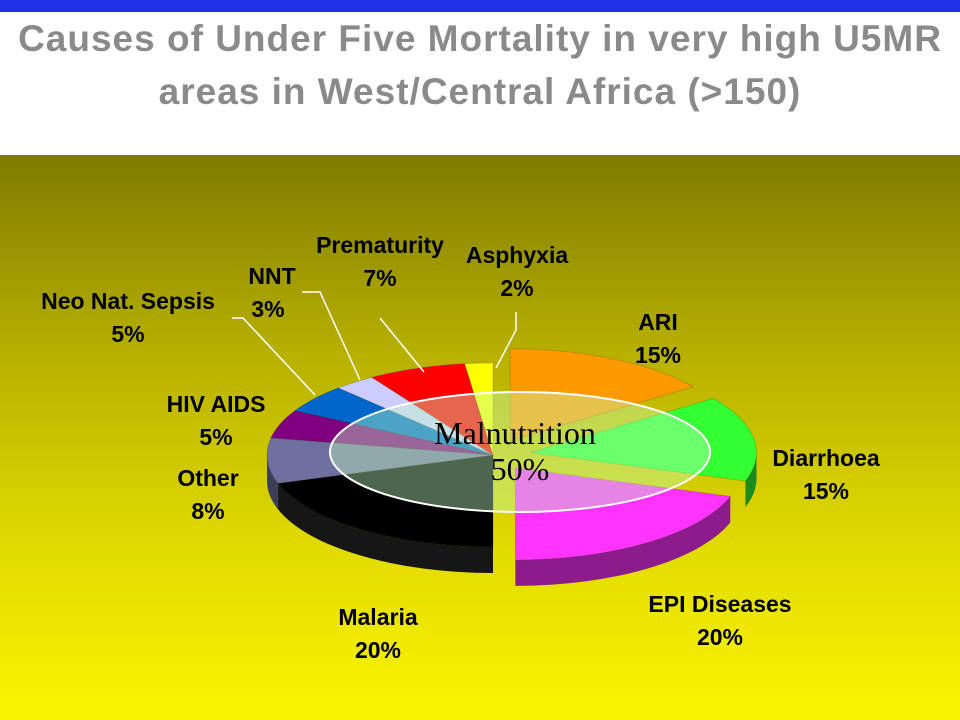  I want to click on percent-other: 8%, so click(207, 511).